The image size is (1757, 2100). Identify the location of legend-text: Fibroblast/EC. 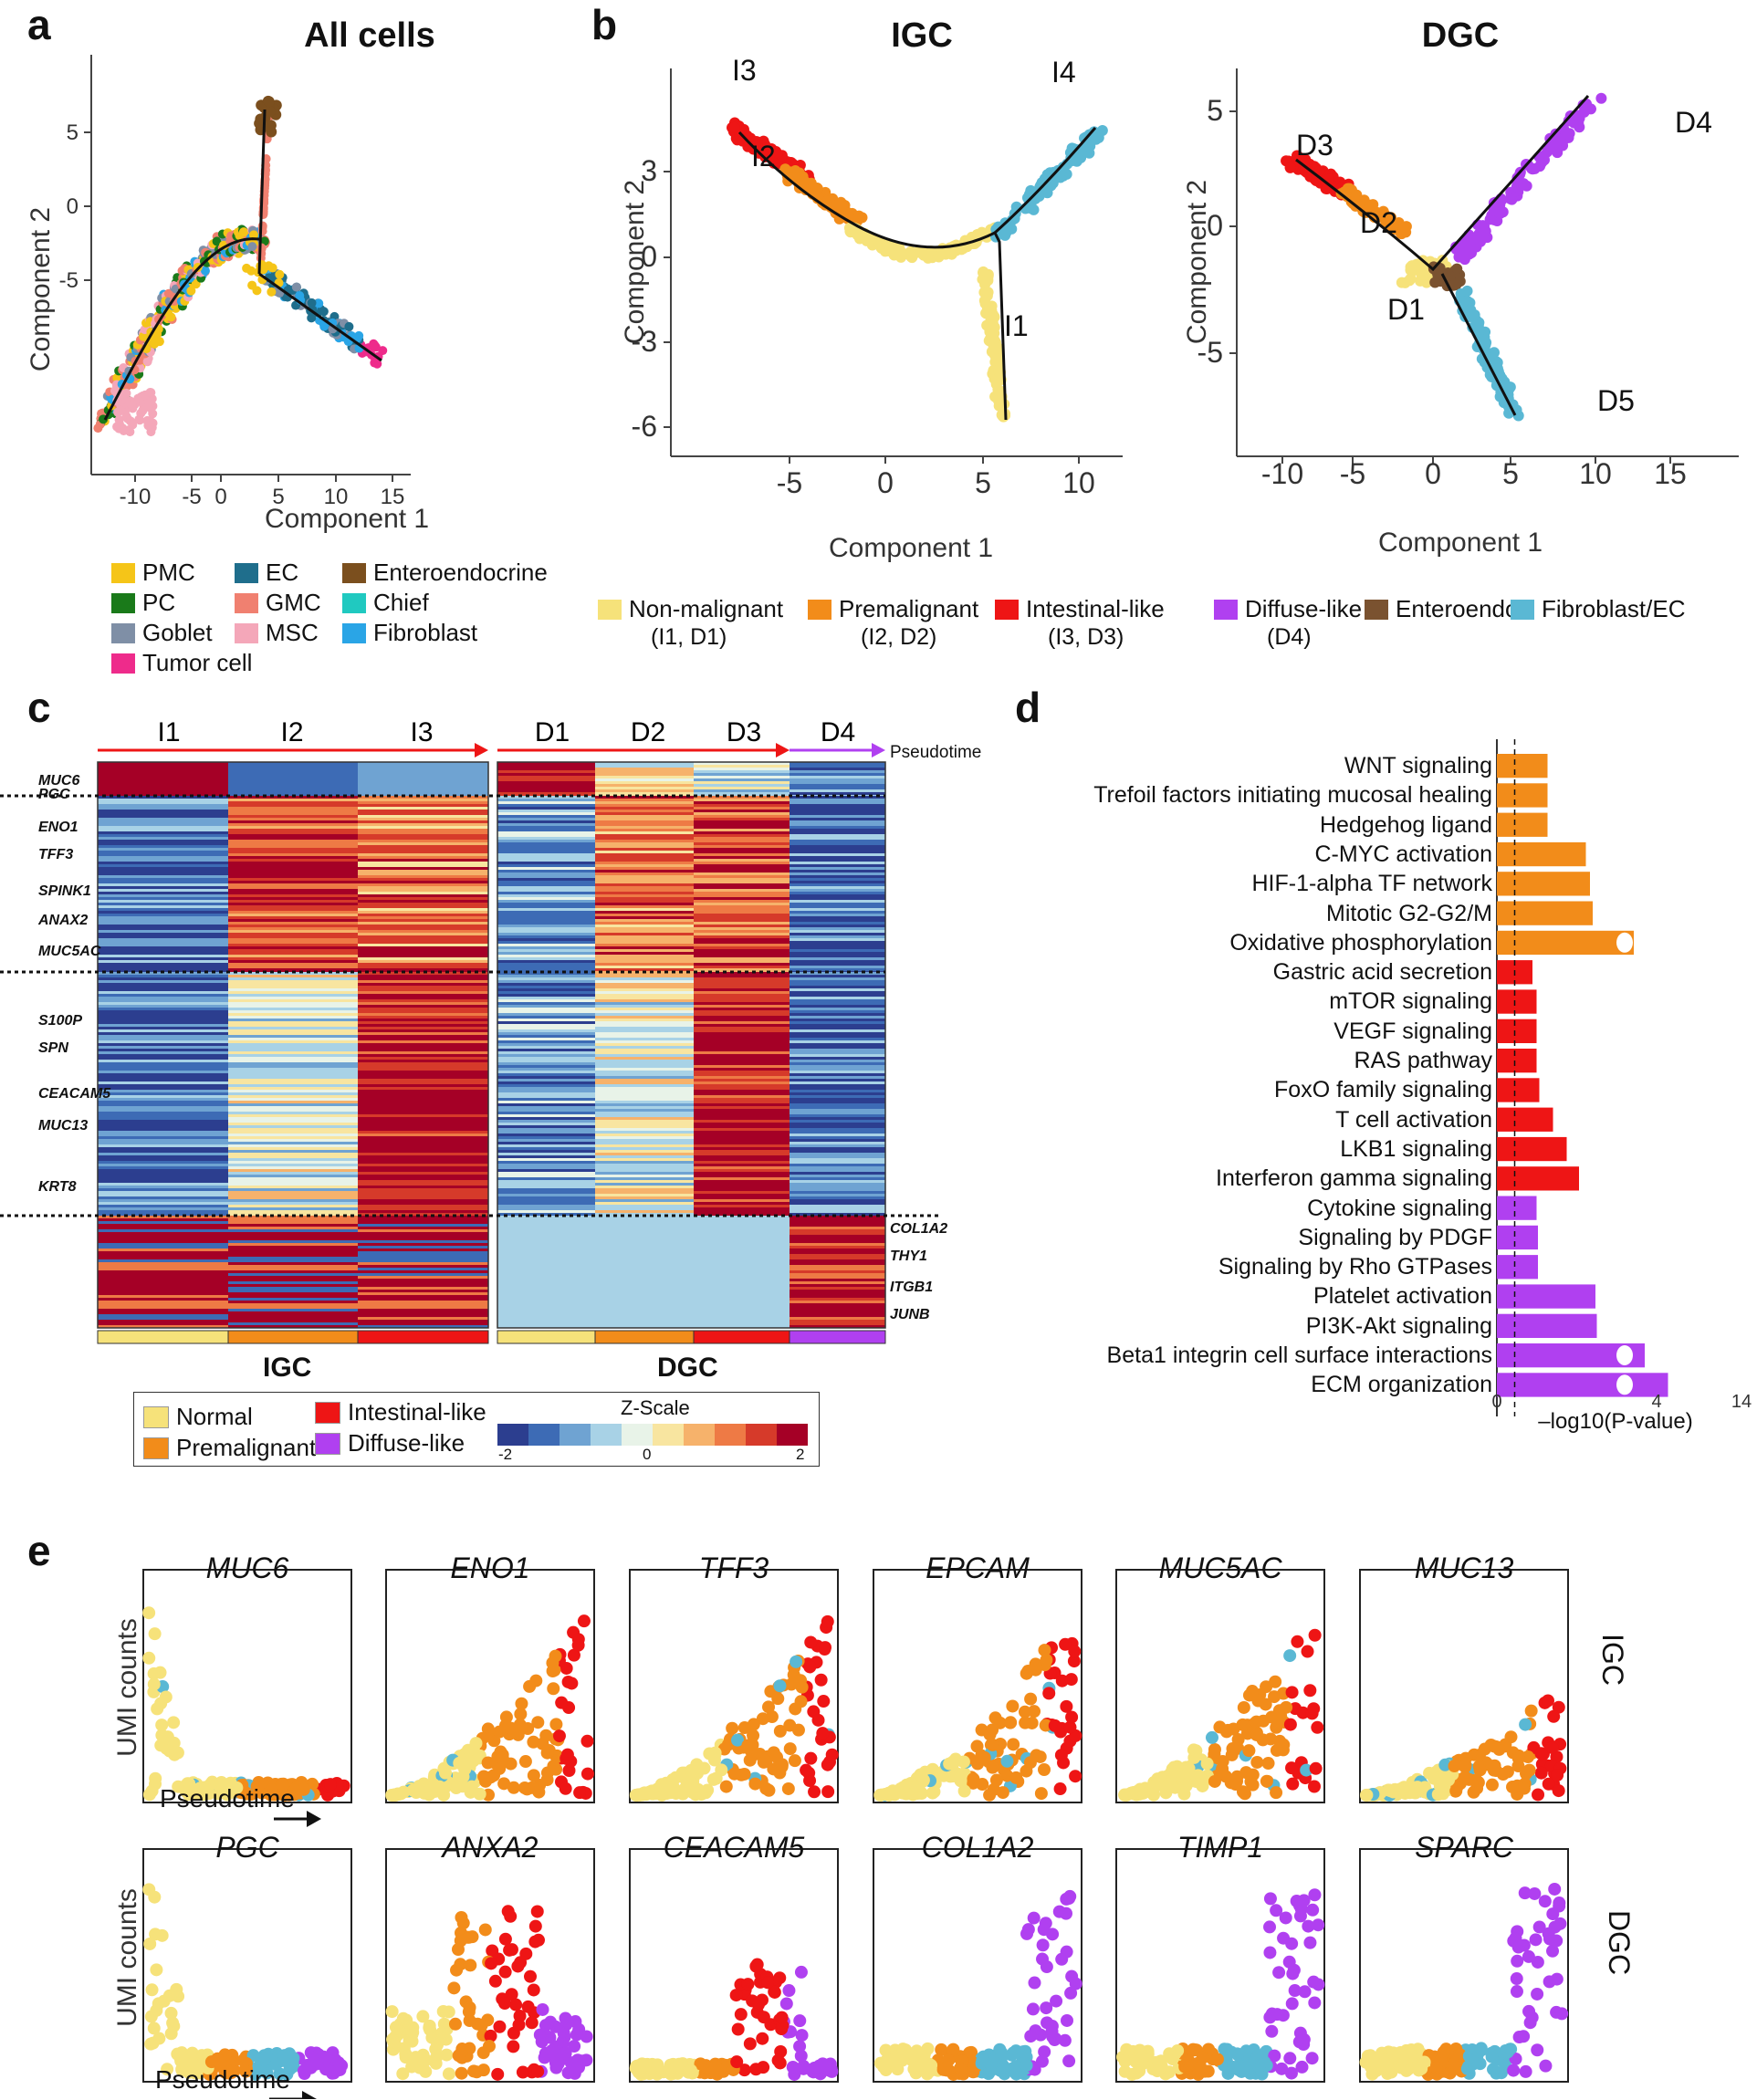
(1614, 608).